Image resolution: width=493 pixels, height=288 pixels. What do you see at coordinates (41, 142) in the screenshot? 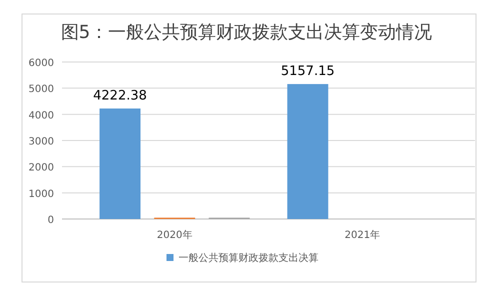
I see `y-tick-label: 3000` at bounding box center [41, 142].